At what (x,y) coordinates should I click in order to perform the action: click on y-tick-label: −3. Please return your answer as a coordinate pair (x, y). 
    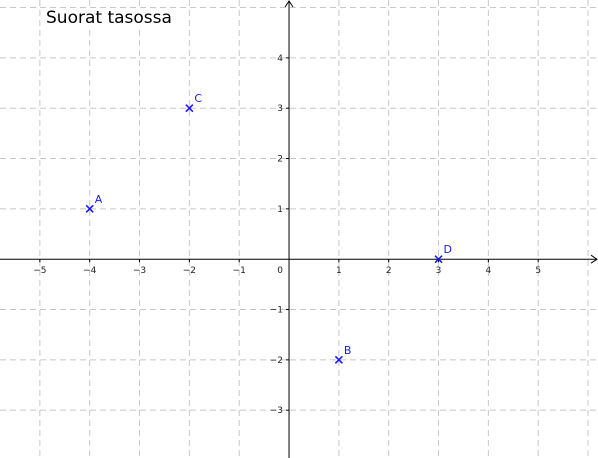
    Looking at the image, I should click on (276, 411).